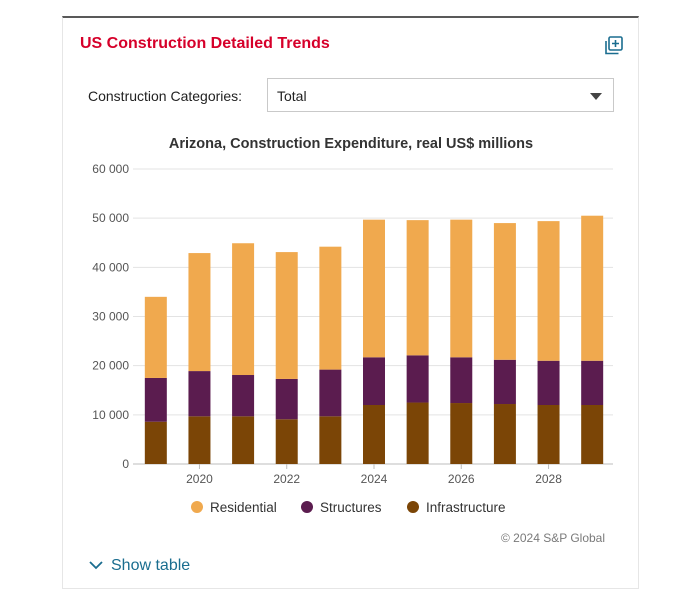 This screenshot has height=600, width=700. Describe the element at coordinates (110, 366) in the screenshot. I see `y-tick-label: 20 000` at that location.